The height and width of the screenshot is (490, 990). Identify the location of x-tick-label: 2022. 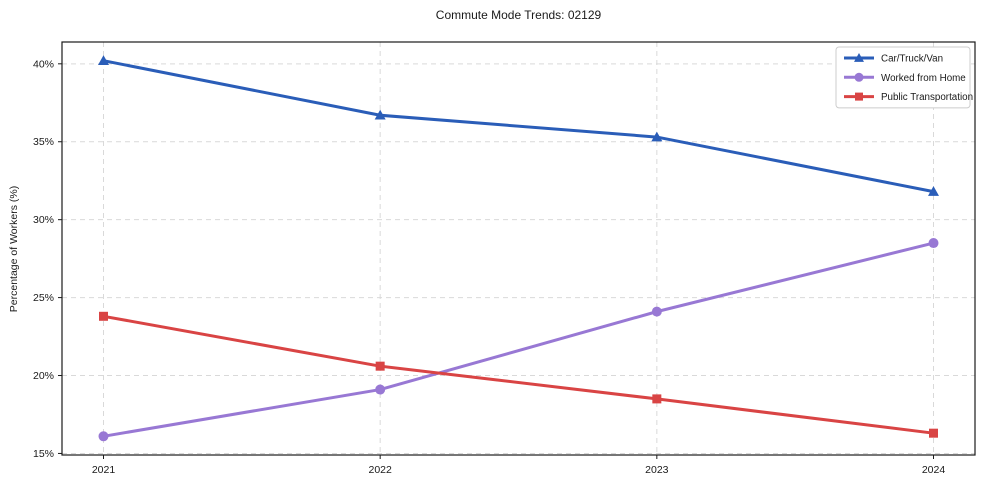
(380, 470).